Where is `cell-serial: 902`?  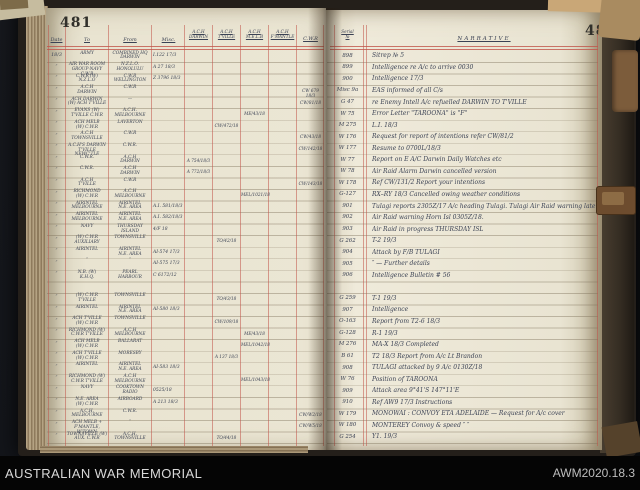
cell-serial: 902 is located at coordinates (347, 217).